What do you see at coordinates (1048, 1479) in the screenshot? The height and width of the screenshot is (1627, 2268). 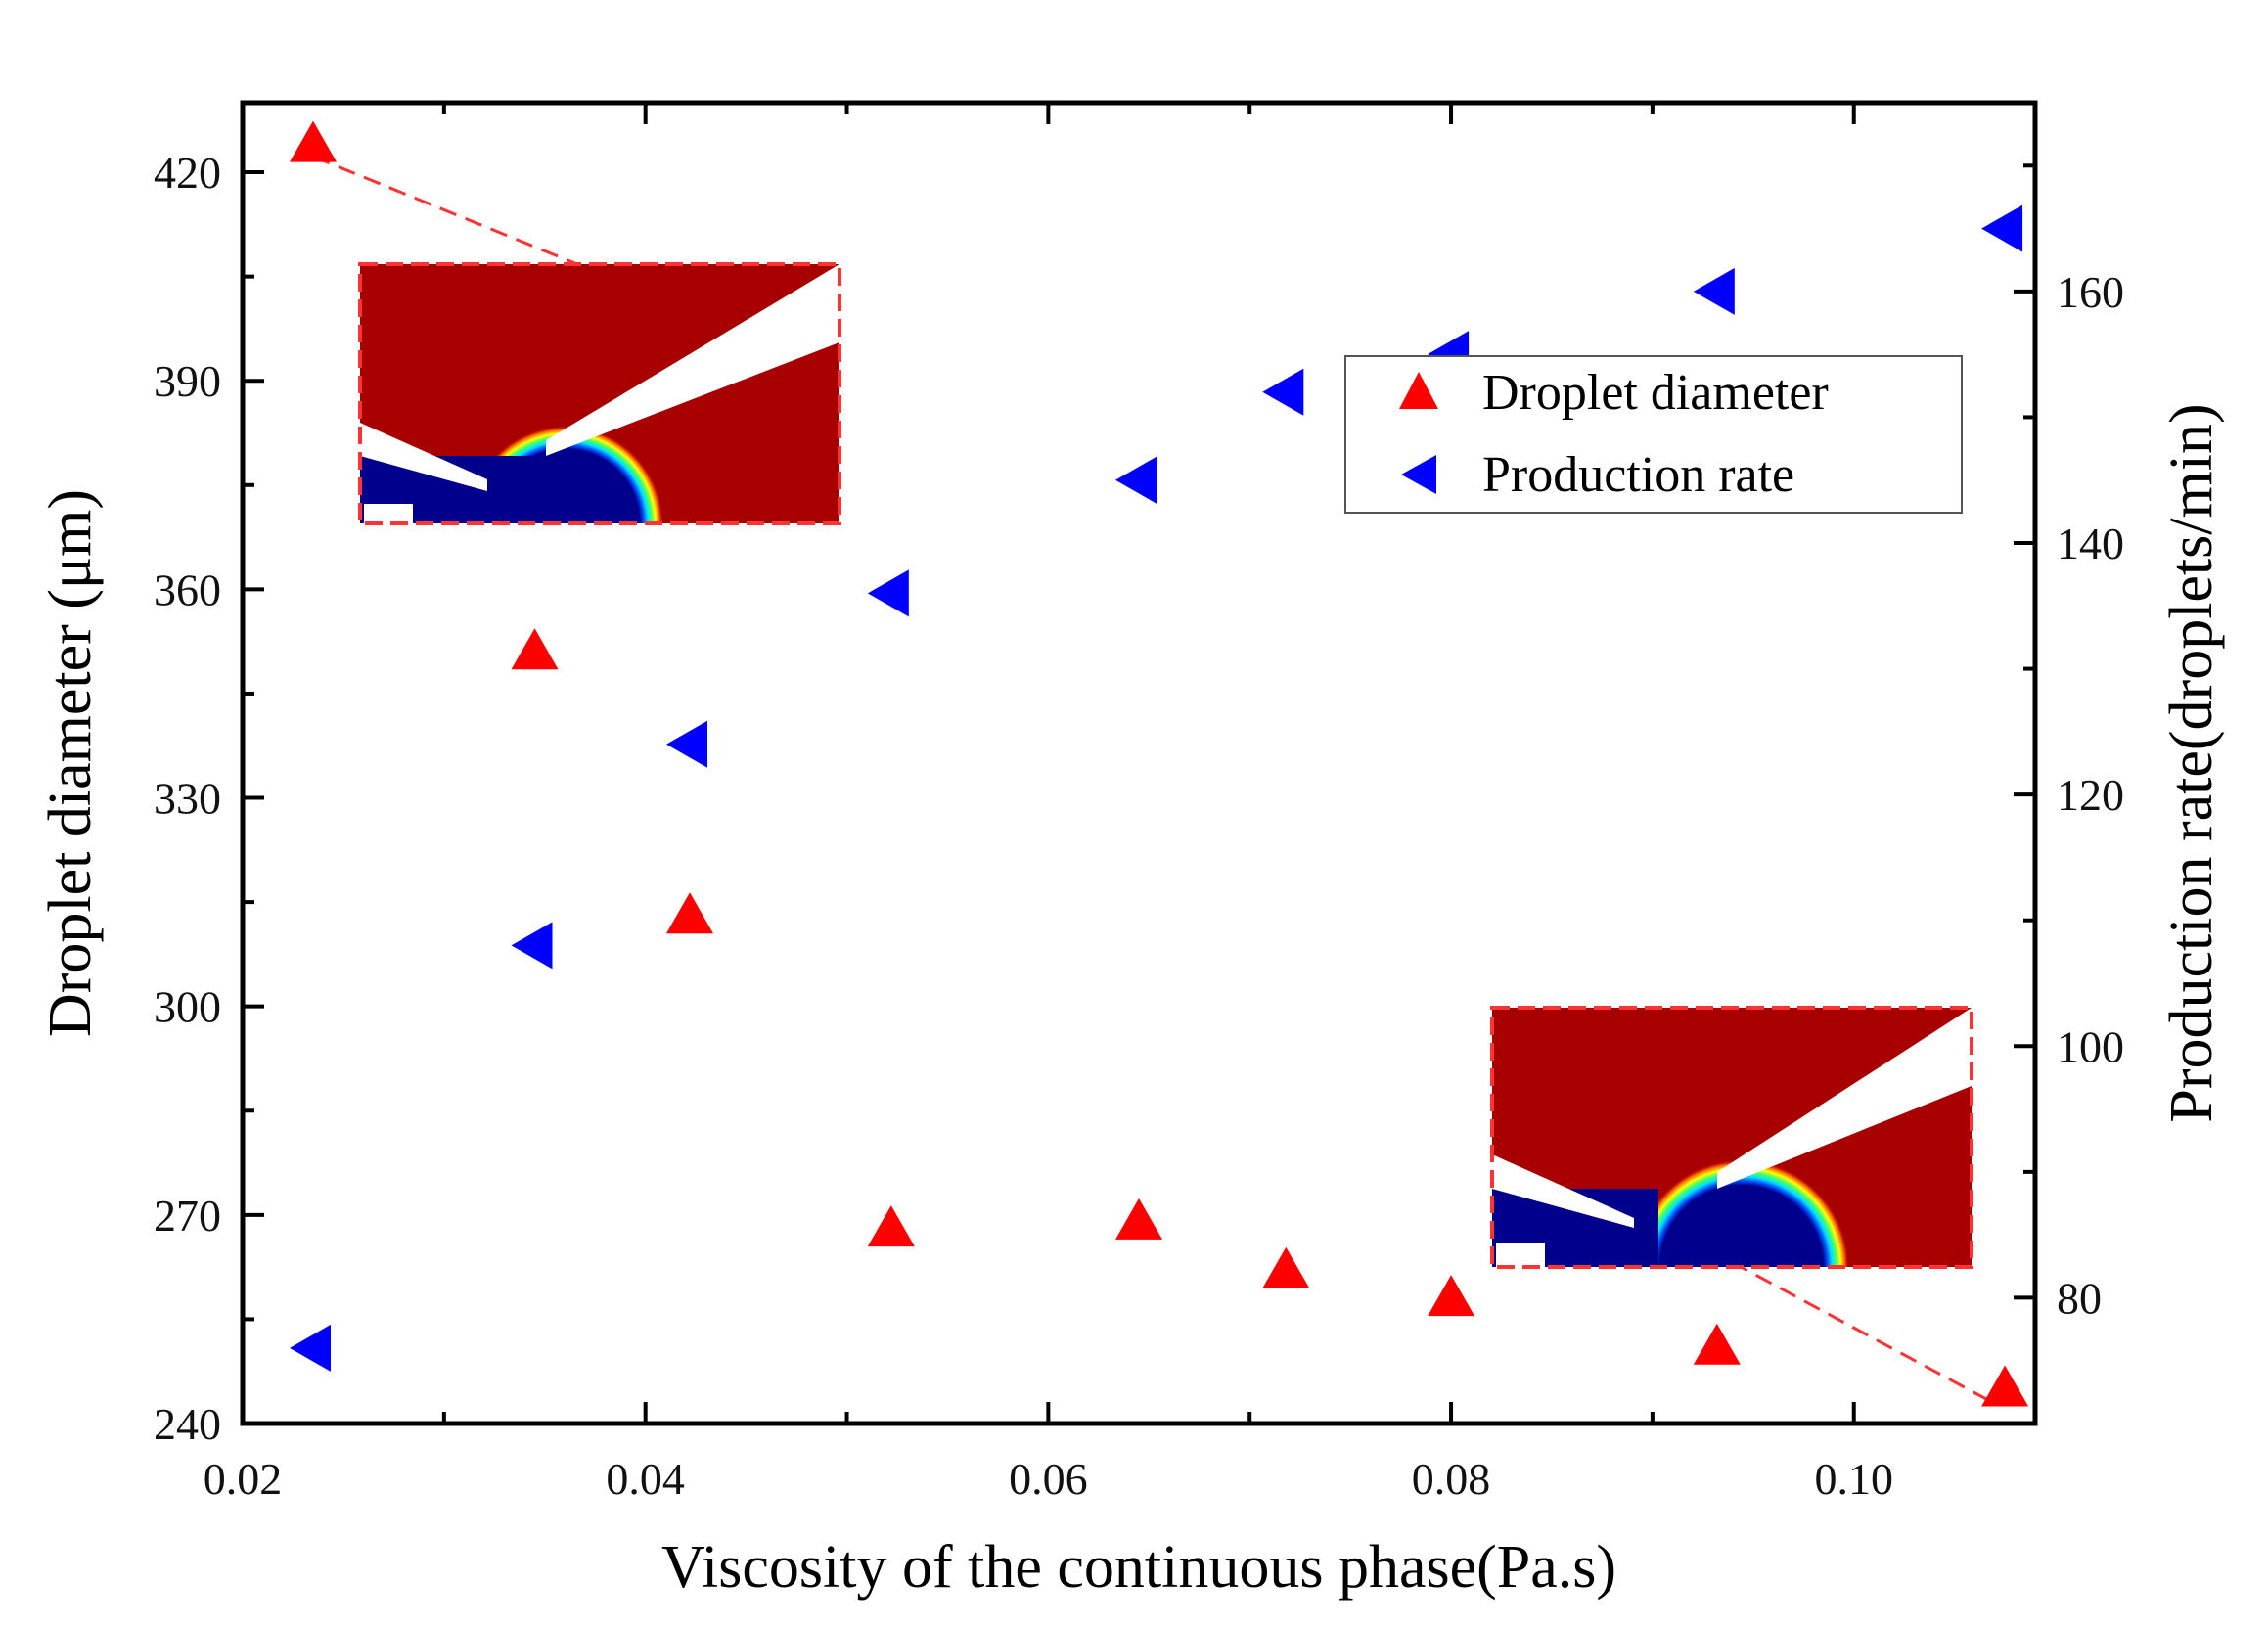 I see `x-tick-label: 0.06` at bounding box center [1048, 1479].